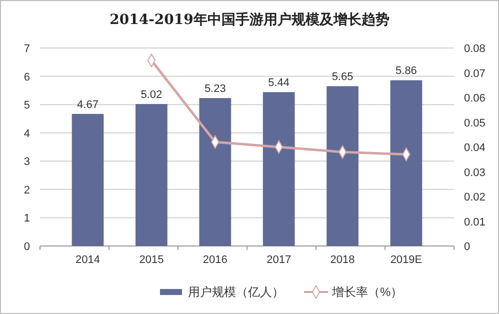 The image size is (499, 314). What do you see at coordinates (27, 247) in the screenshot?
I see `y-tick-label: 0` at bounding box center [27, 247].